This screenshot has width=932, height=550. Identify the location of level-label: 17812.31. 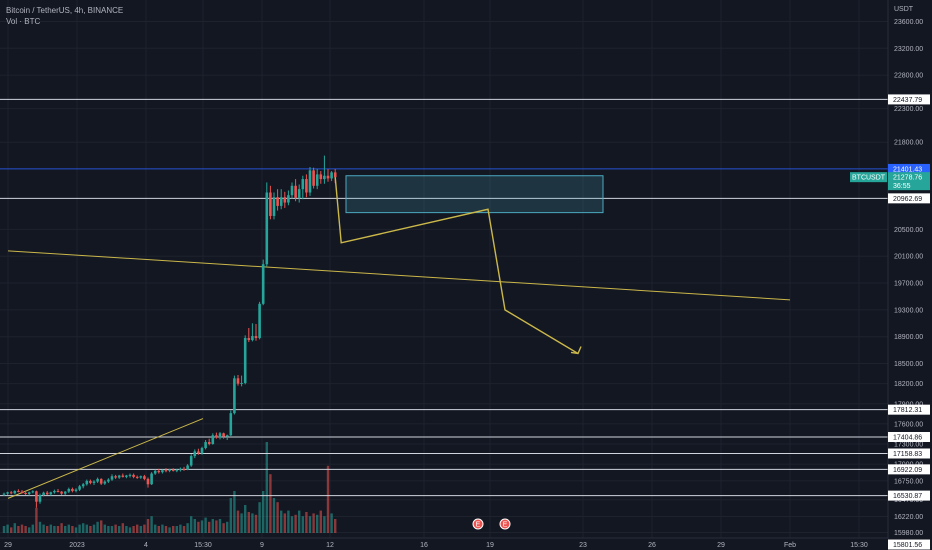
(907, 410).